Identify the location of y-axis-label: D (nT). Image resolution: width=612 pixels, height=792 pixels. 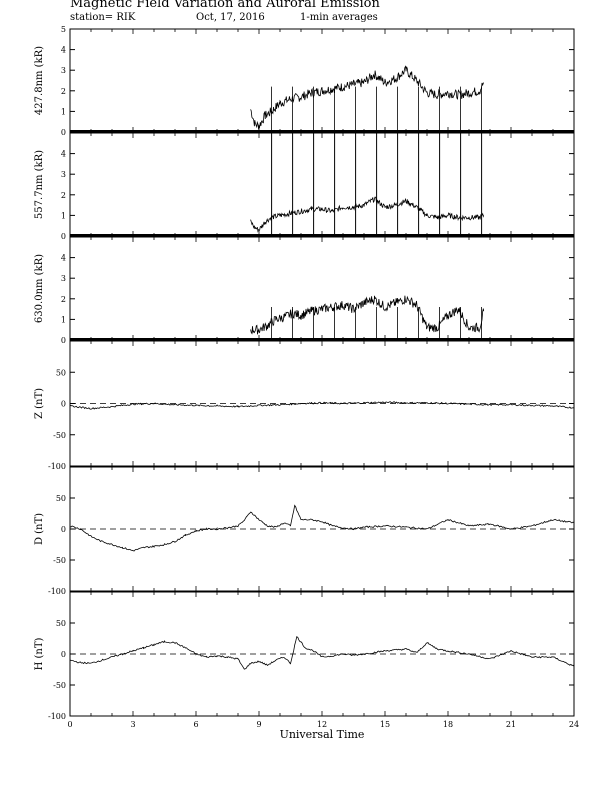
(39, 529).